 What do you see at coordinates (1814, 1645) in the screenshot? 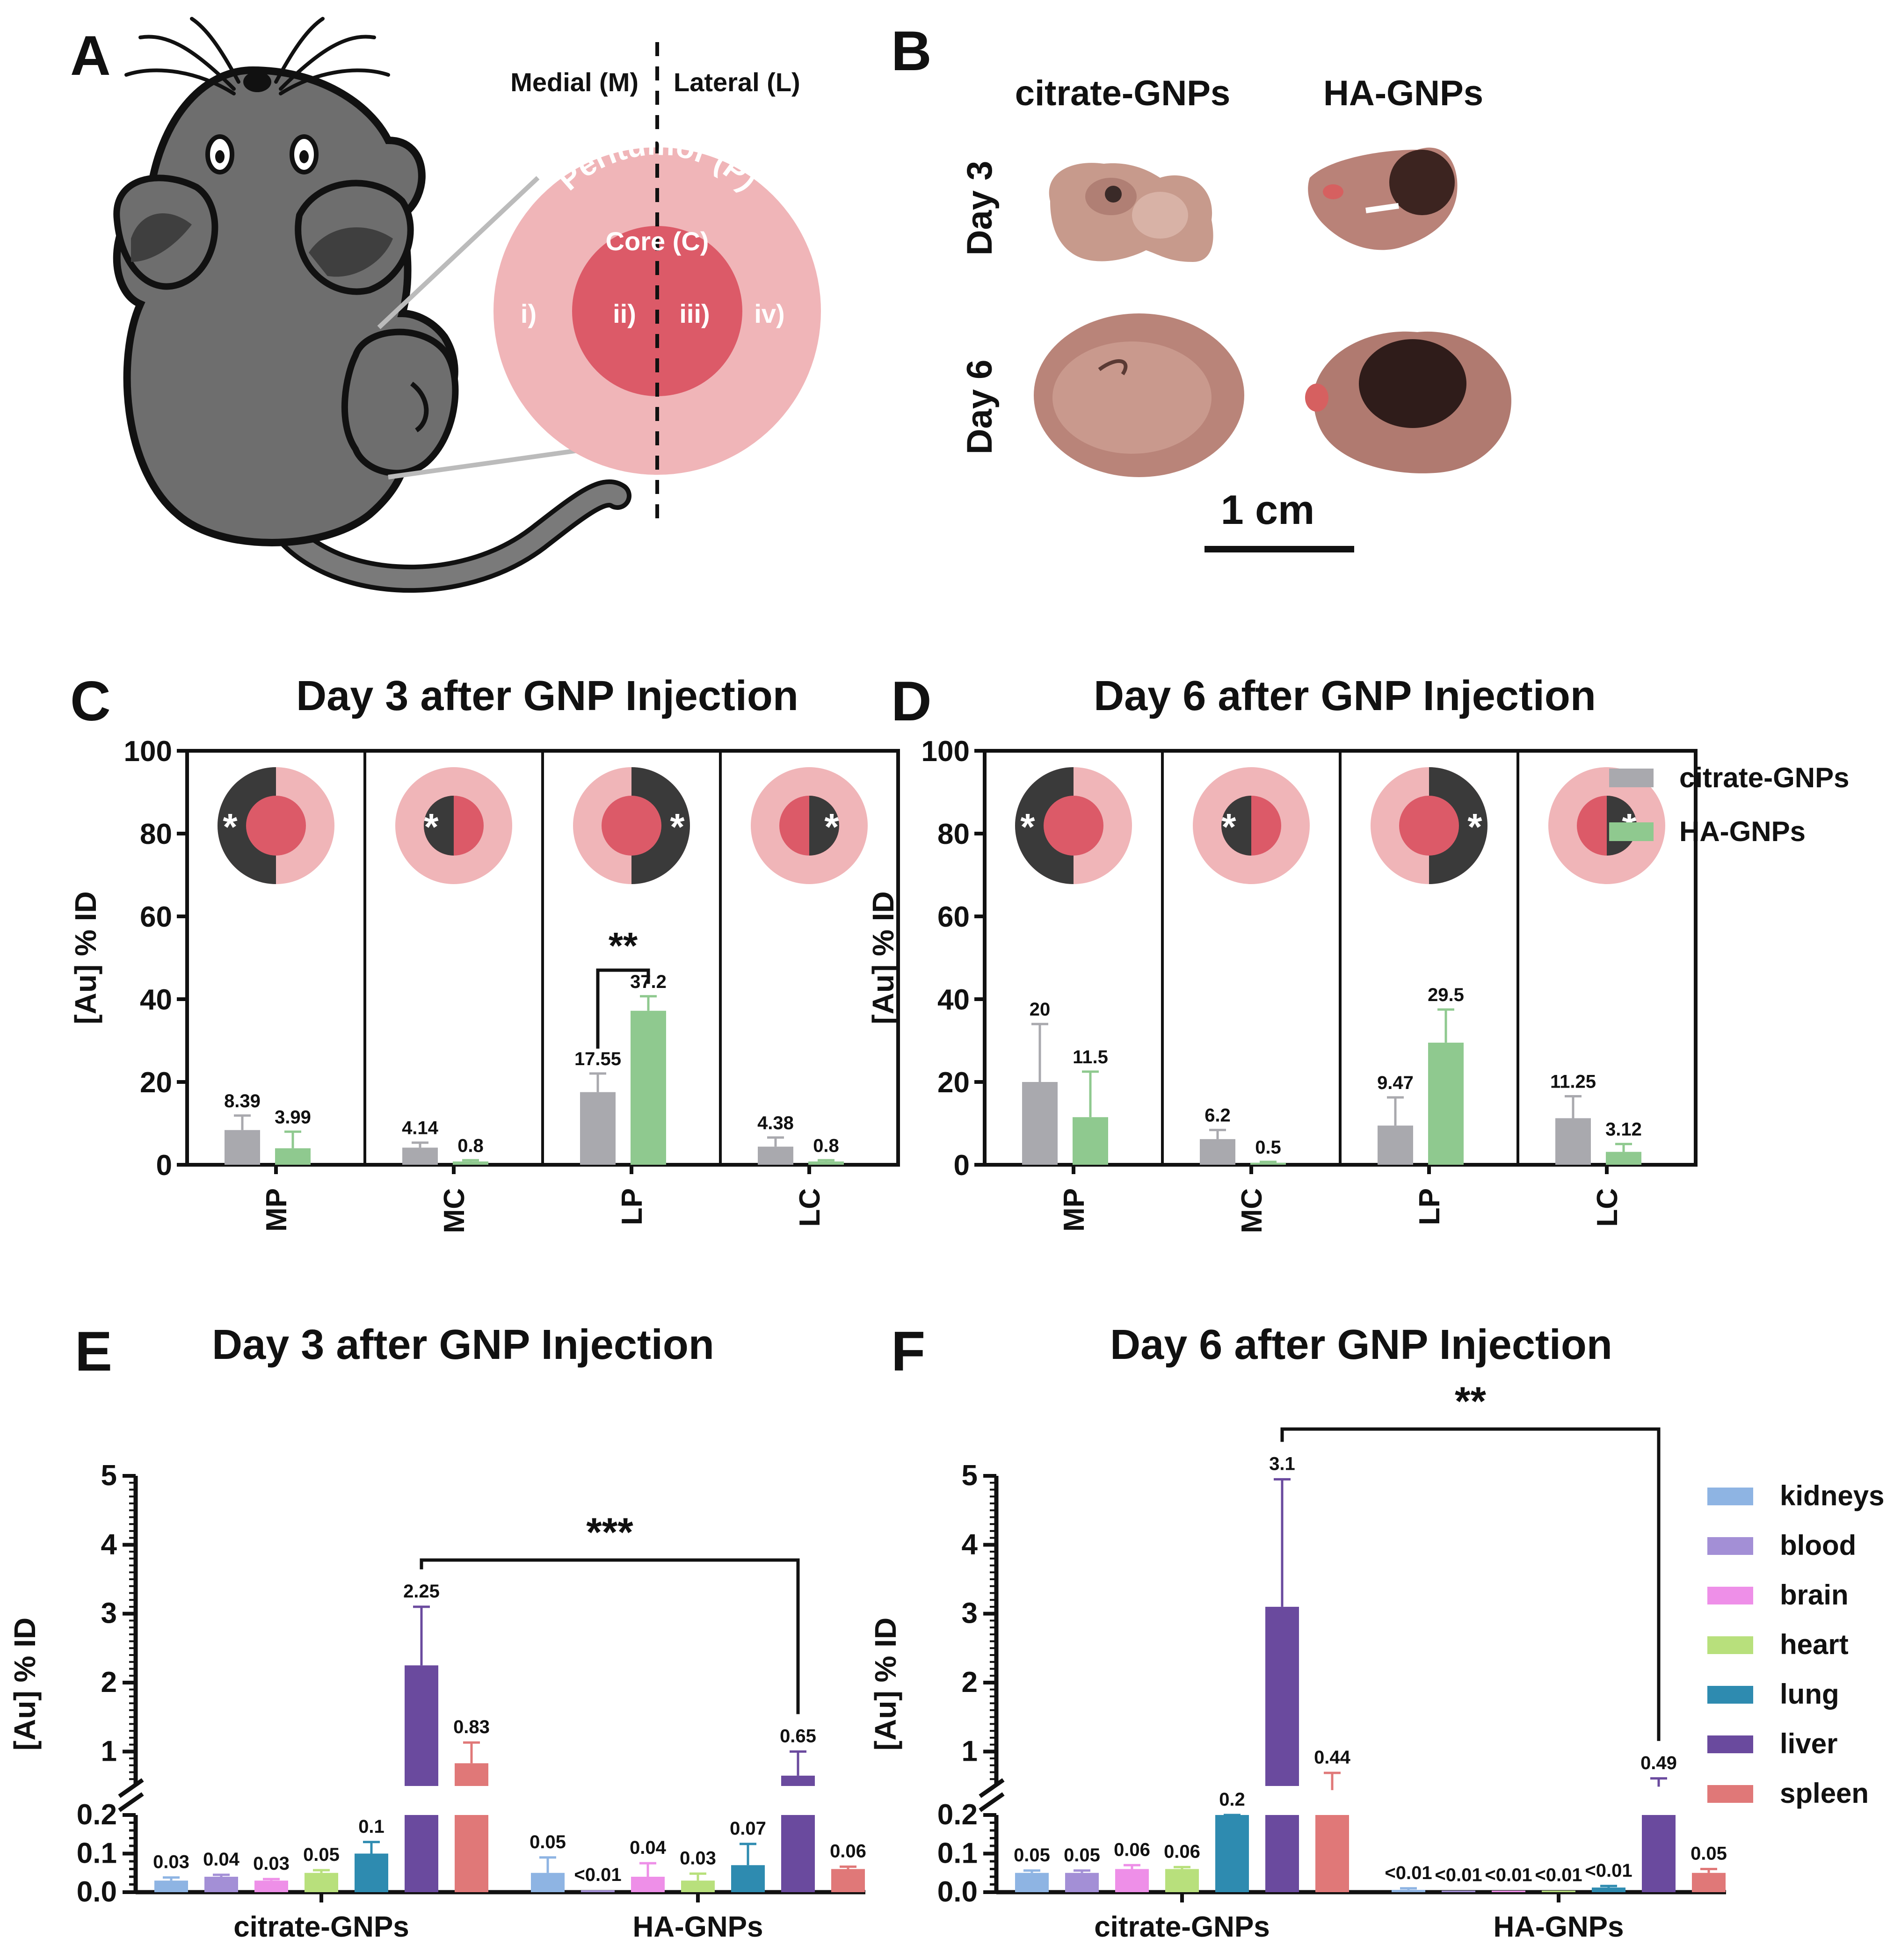
I see `legend-label: heart` at bounding box center [1814, 1645].